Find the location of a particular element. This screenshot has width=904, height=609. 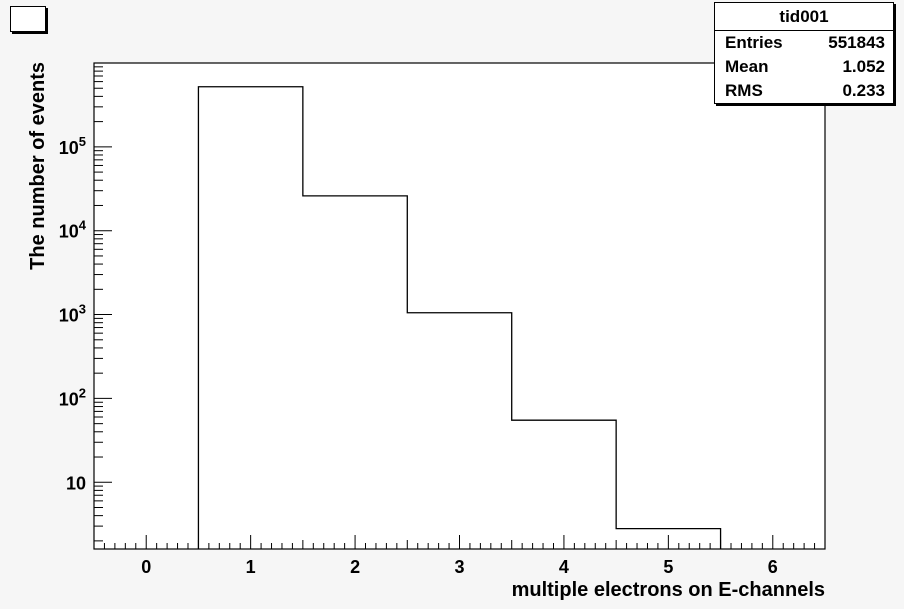

x-ticks is located at coordinates (459, 542).